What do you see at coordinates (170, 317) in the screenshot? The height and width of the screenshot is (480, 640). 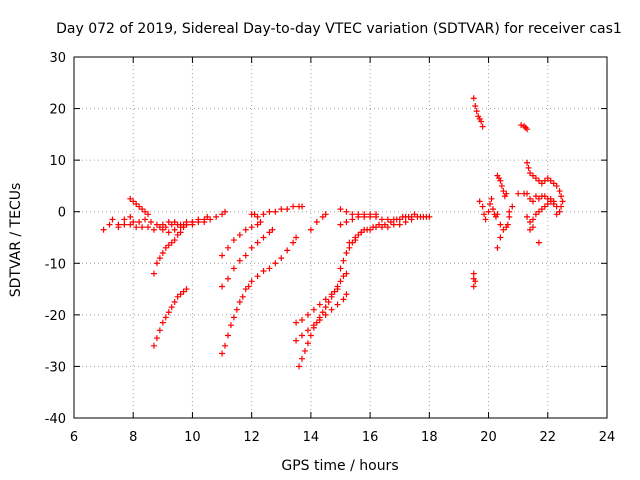 I see `series-arc-9h-deep` at bounding box center [170, 317].